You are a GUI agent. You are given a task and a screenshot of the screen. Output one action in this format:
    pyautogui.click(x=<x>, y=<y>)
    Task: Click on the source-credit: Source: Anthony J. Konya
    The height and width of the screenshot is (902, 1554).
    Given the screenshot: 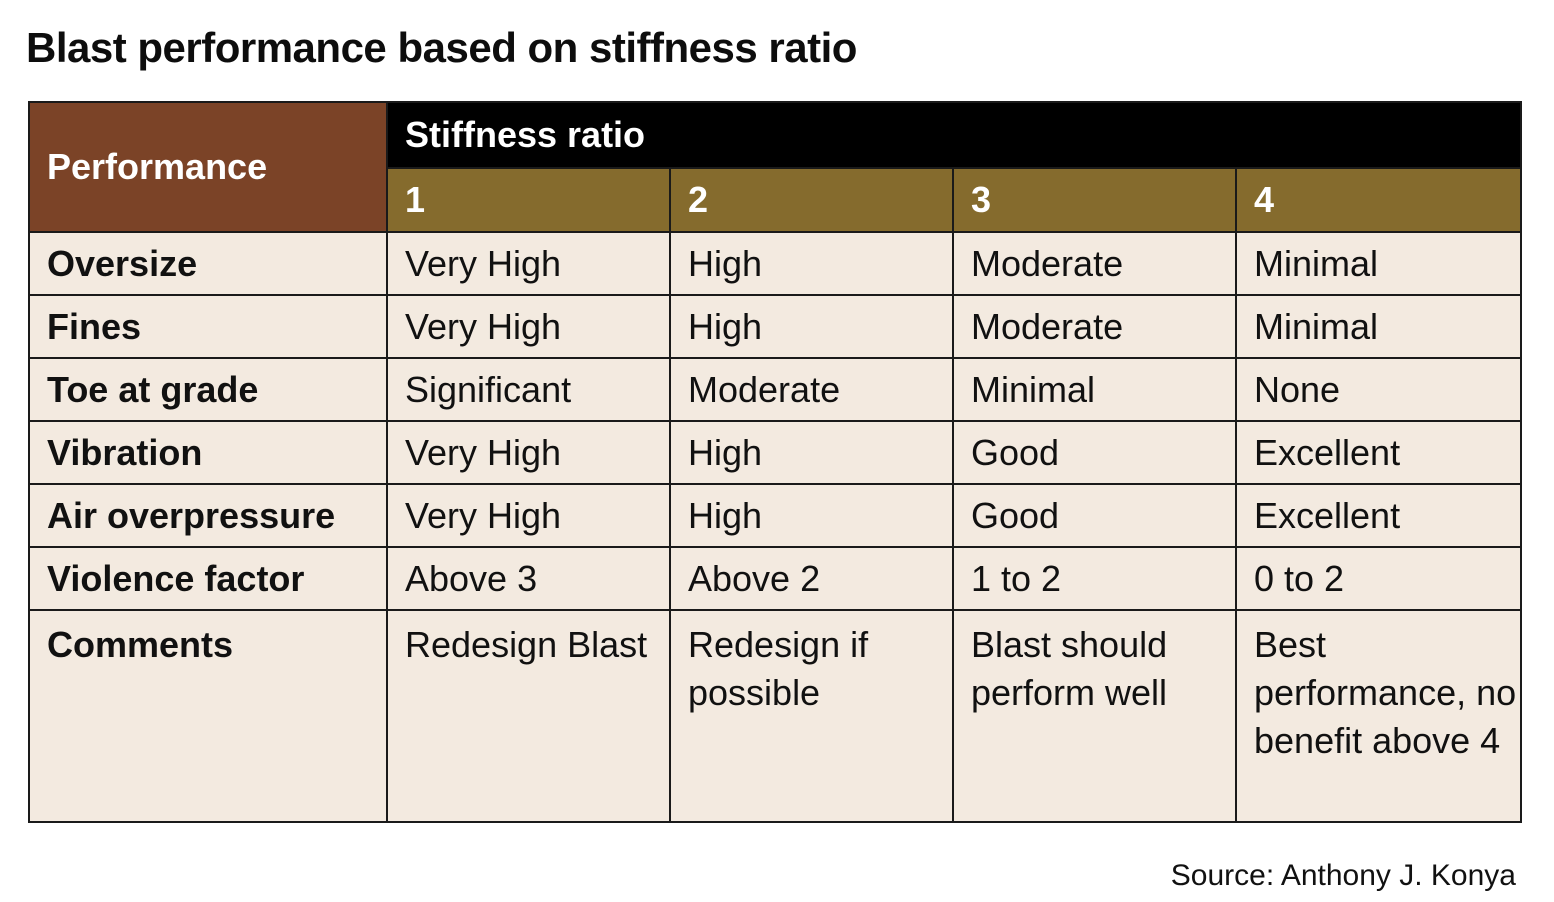 What is the action you would take?
    pyautogui.click(x=1343, y=875)
    